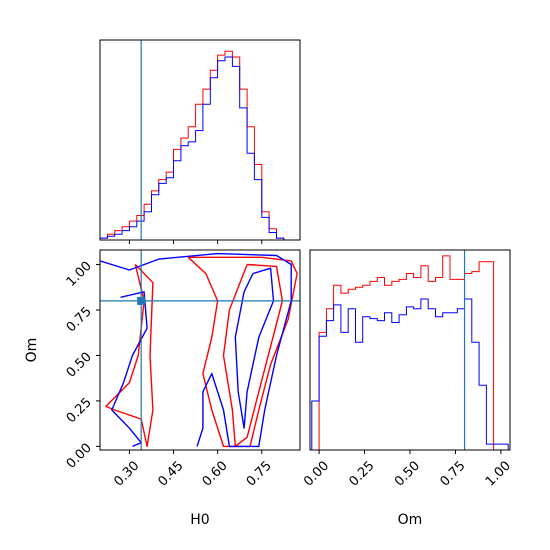  I want to click on joint-contours, so click(199, 350).